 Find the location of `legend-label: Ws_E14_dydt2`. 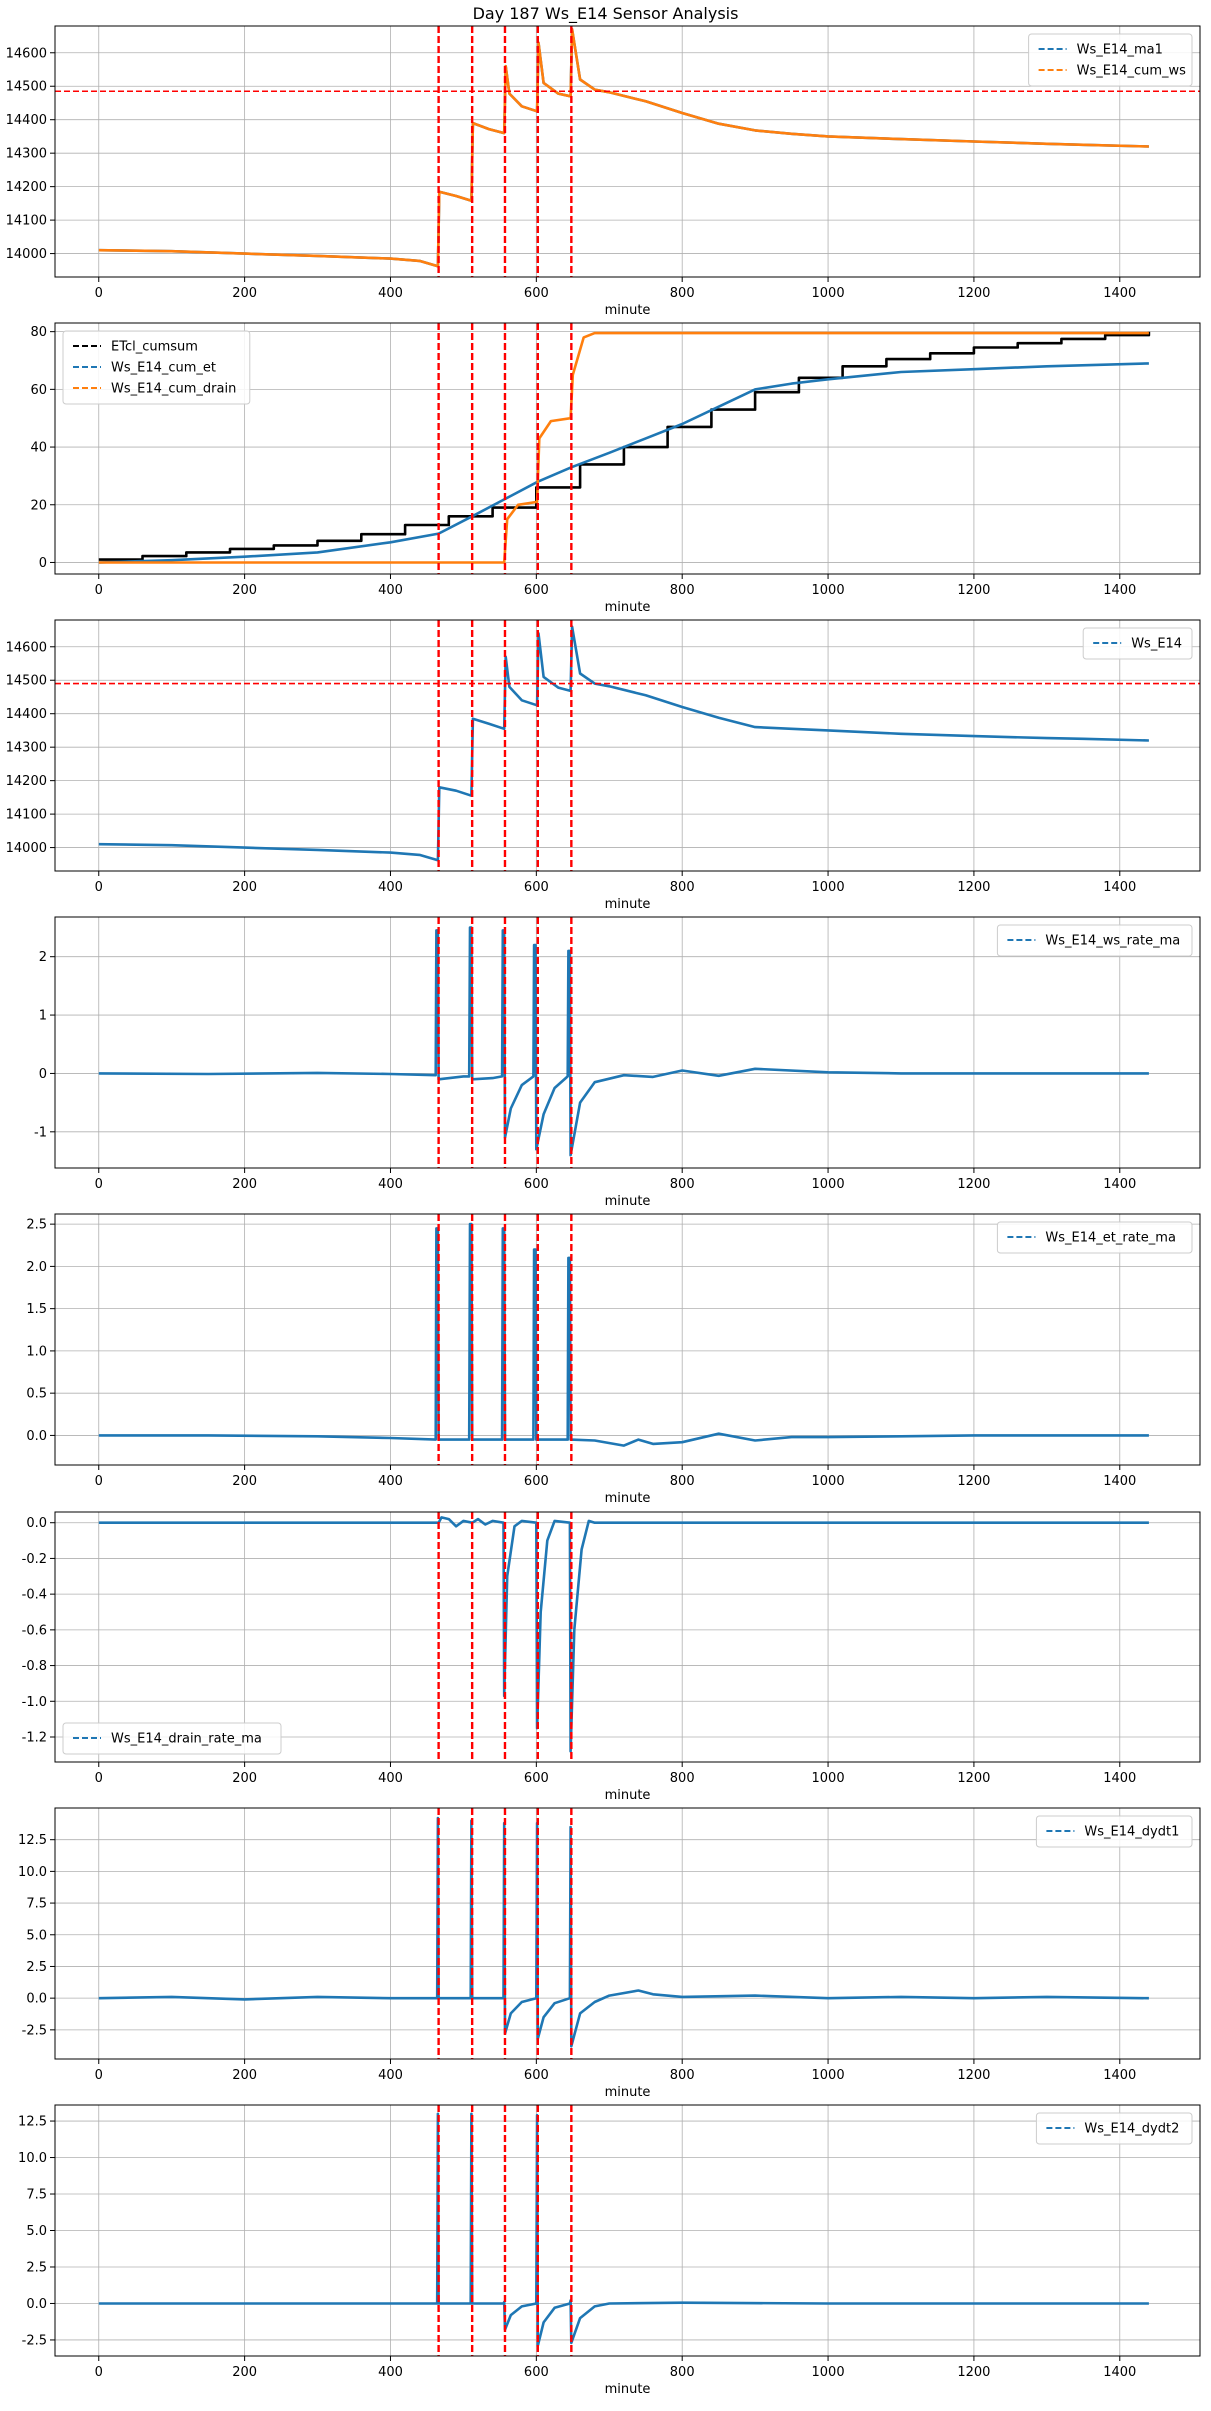

legend-label: Ws_E14_dydt2 is located at coordinates (1131, 2129).